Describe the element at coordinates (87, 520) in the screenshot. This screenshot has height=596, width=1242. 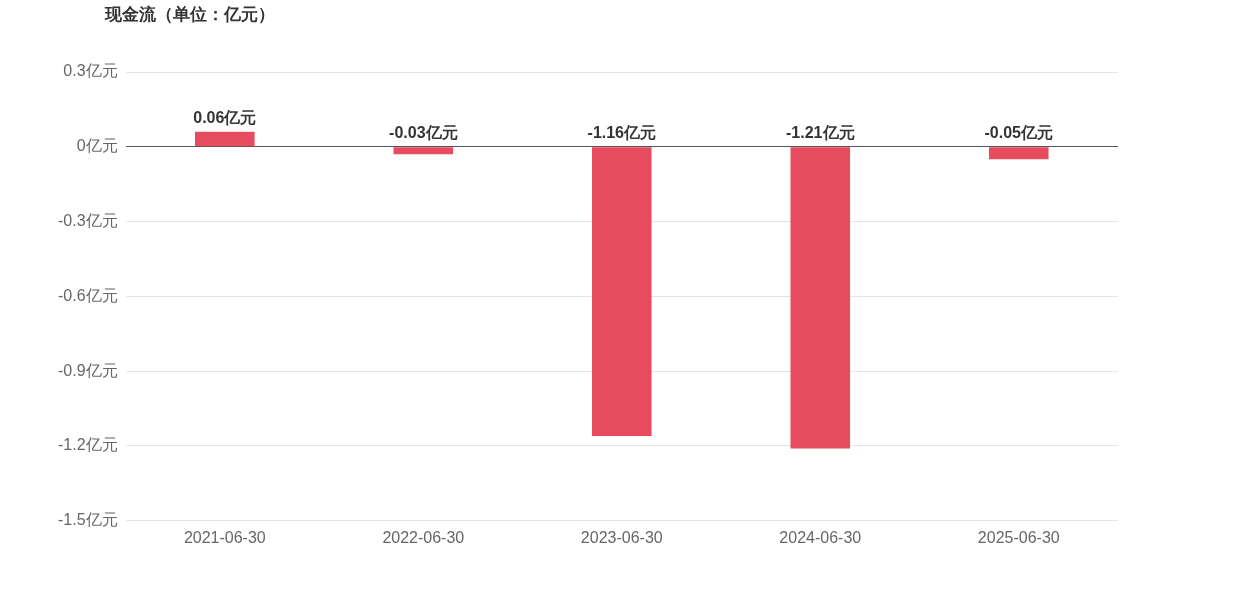
I see `y-tick-label: -1.5亿元` at that location.